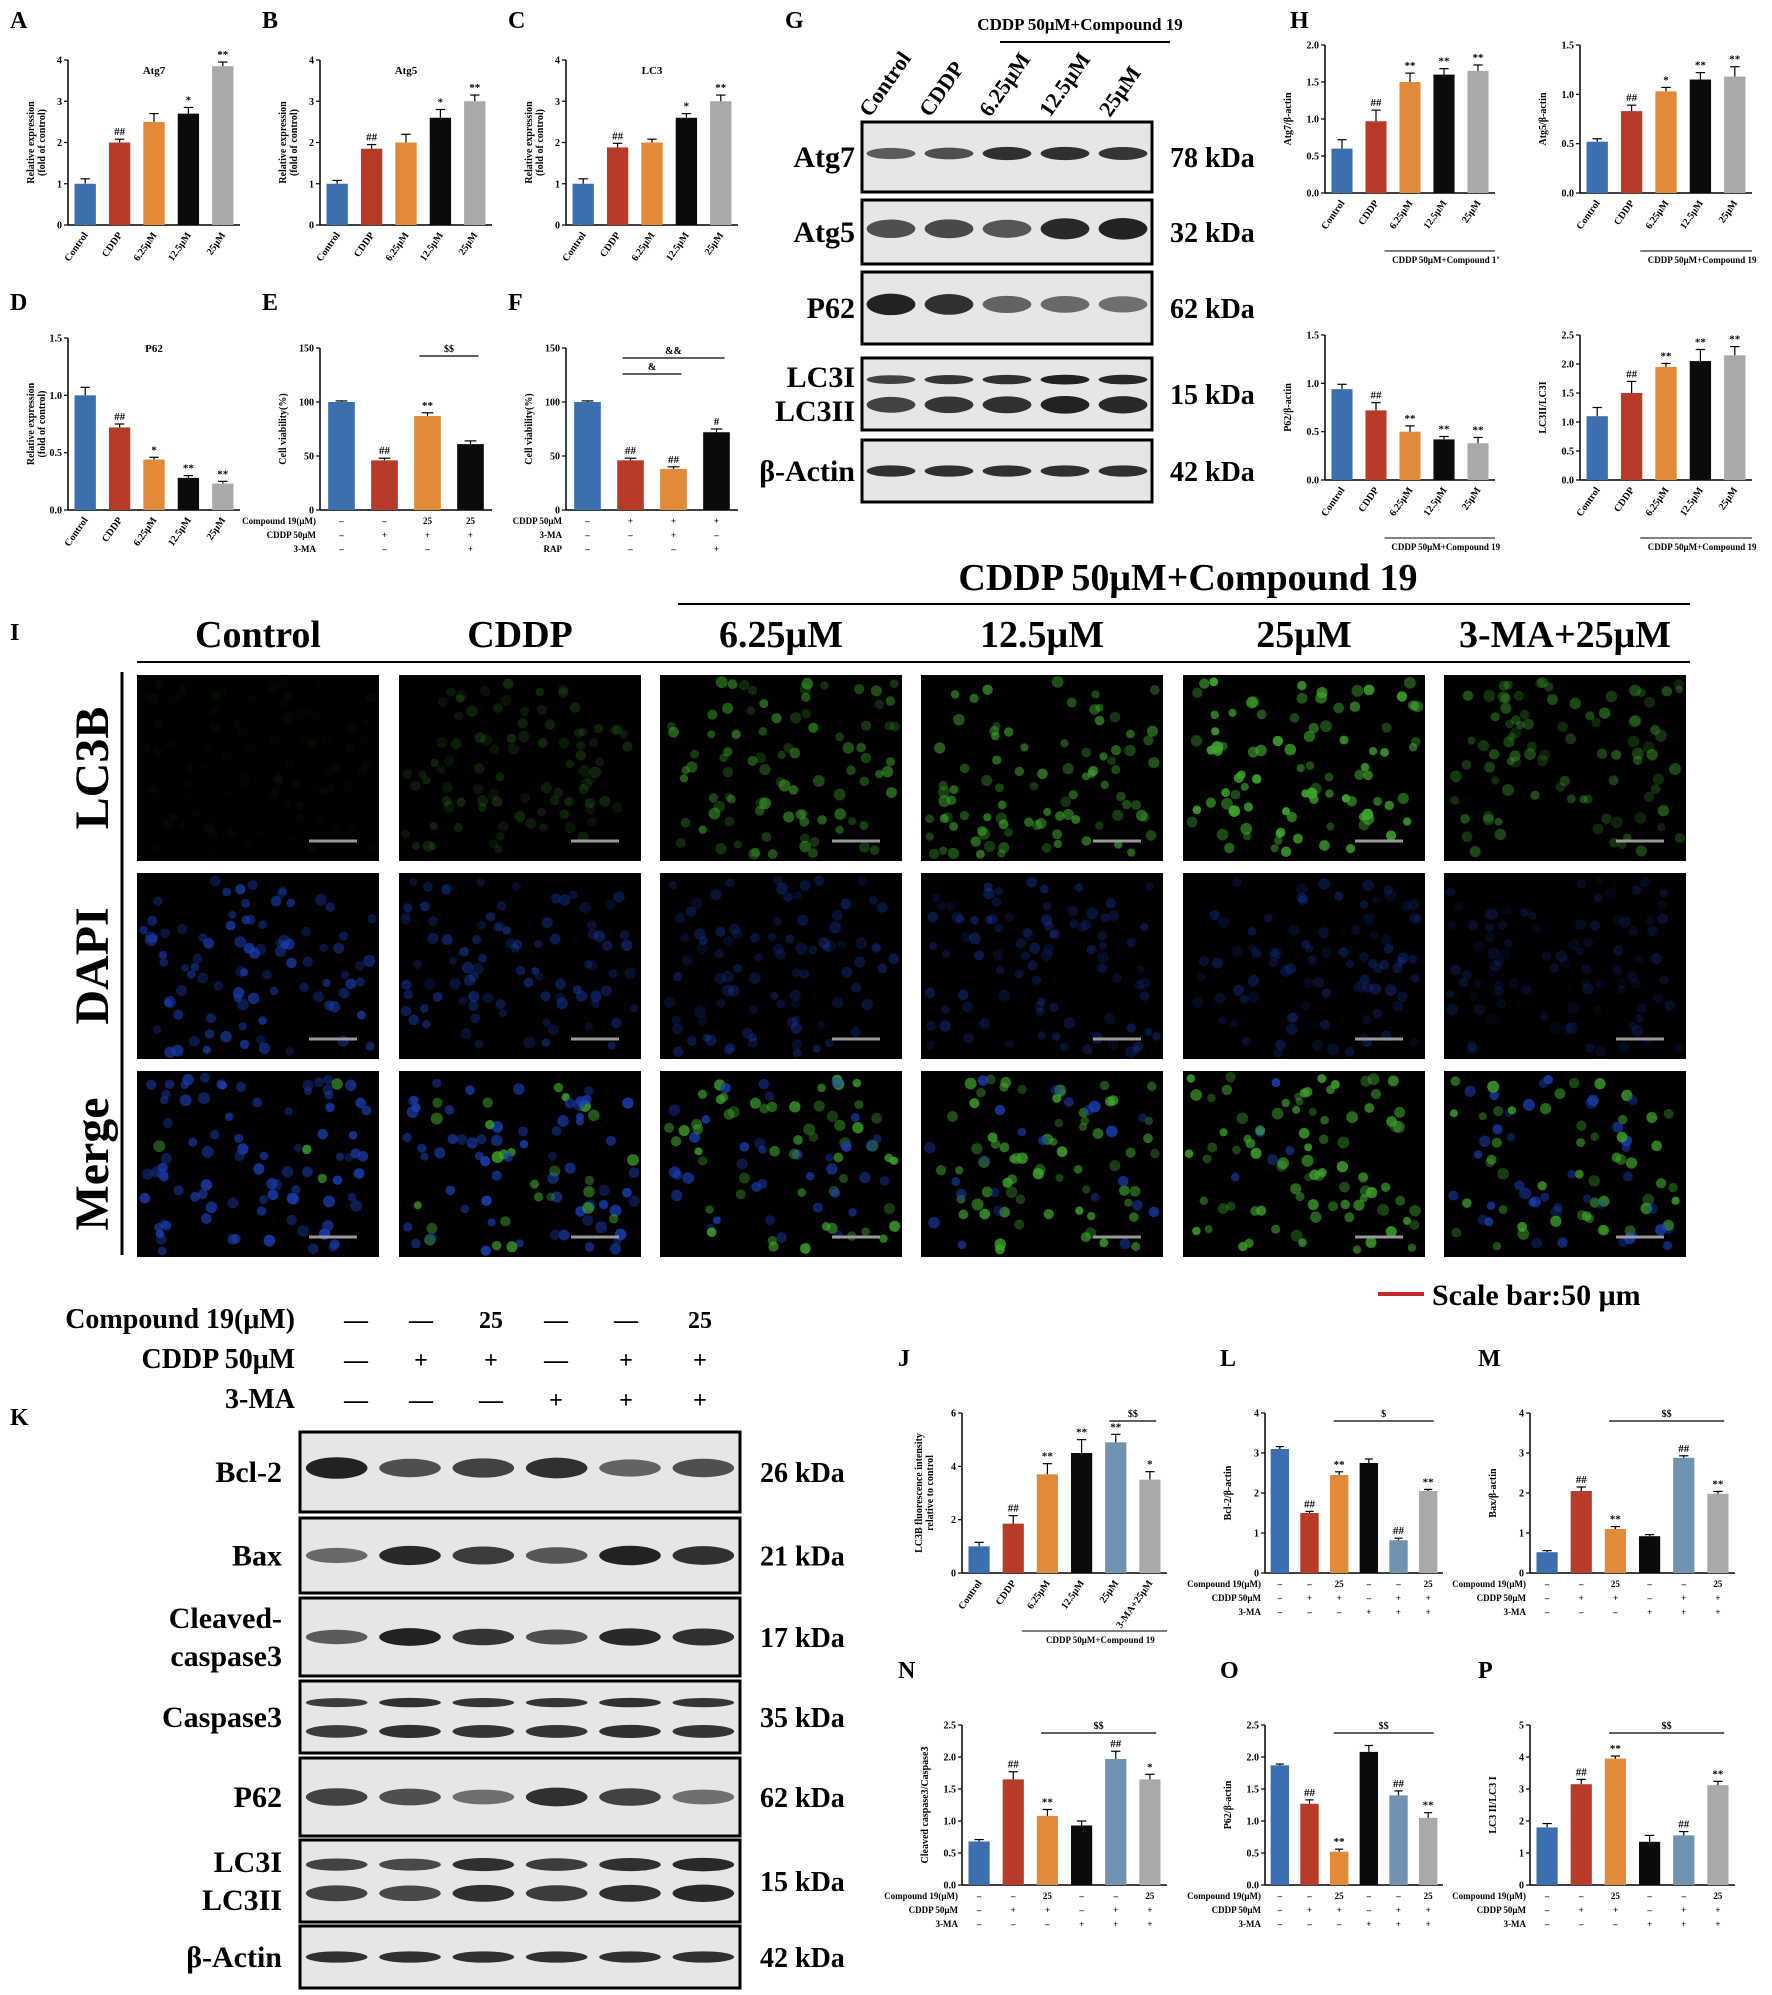  I want to click on x-tick-label: CDDP, so click(1369, 212).